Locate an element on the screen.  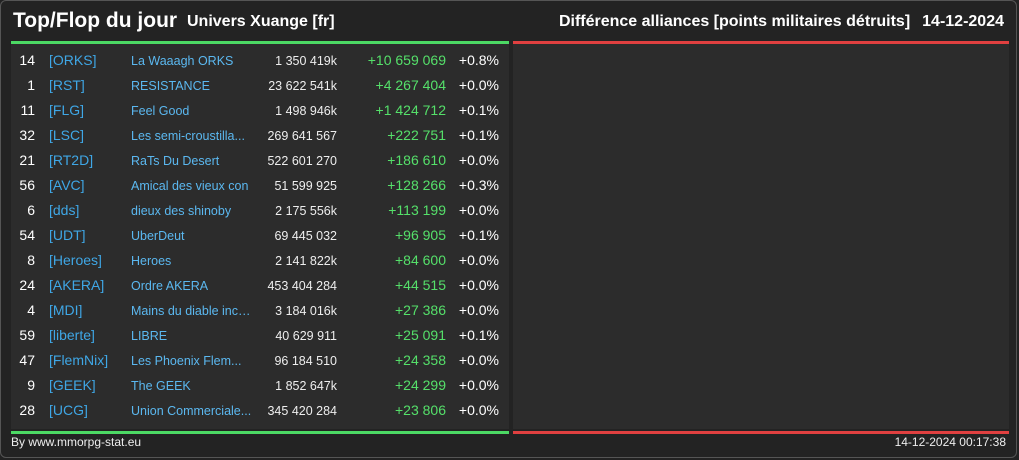
diff-cell: +128 266 is located at coordinates (416, 185).